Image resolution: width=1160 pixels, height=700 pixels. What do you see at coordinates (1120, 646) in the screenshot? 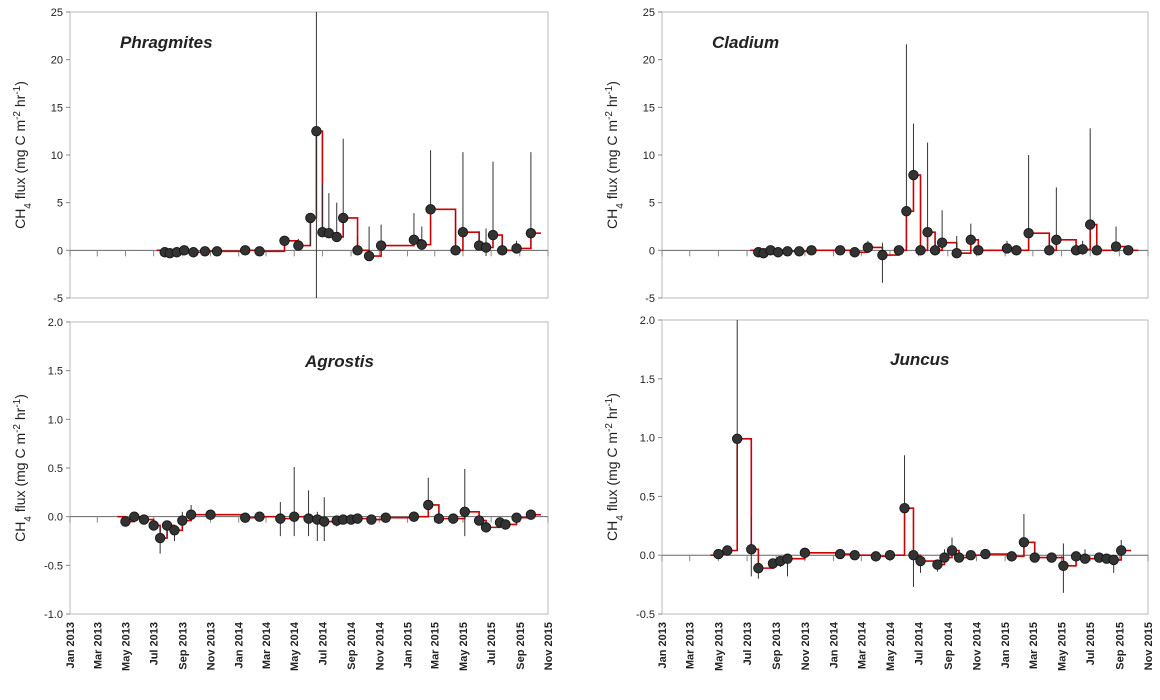
I see `x-tick-label: Sep 2015` at bounding box center [1120, 646].